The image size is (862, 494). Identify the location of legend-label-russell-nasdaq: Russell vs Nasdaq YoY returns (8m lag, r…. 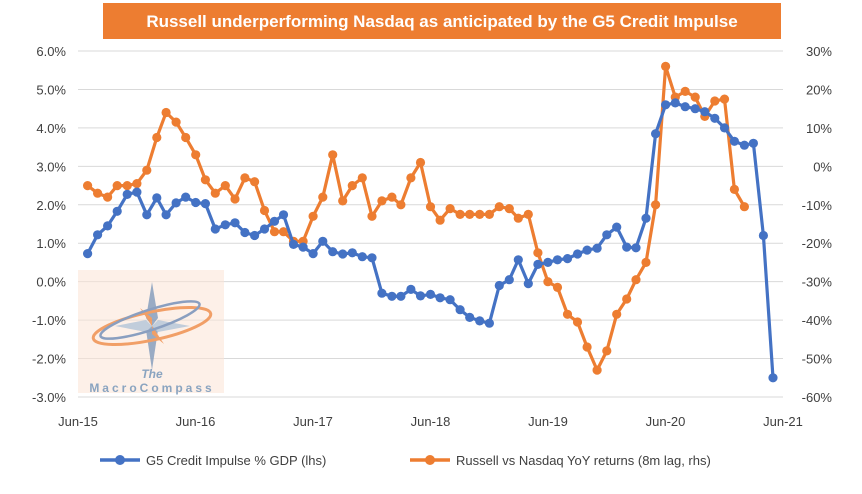
(583, 460).